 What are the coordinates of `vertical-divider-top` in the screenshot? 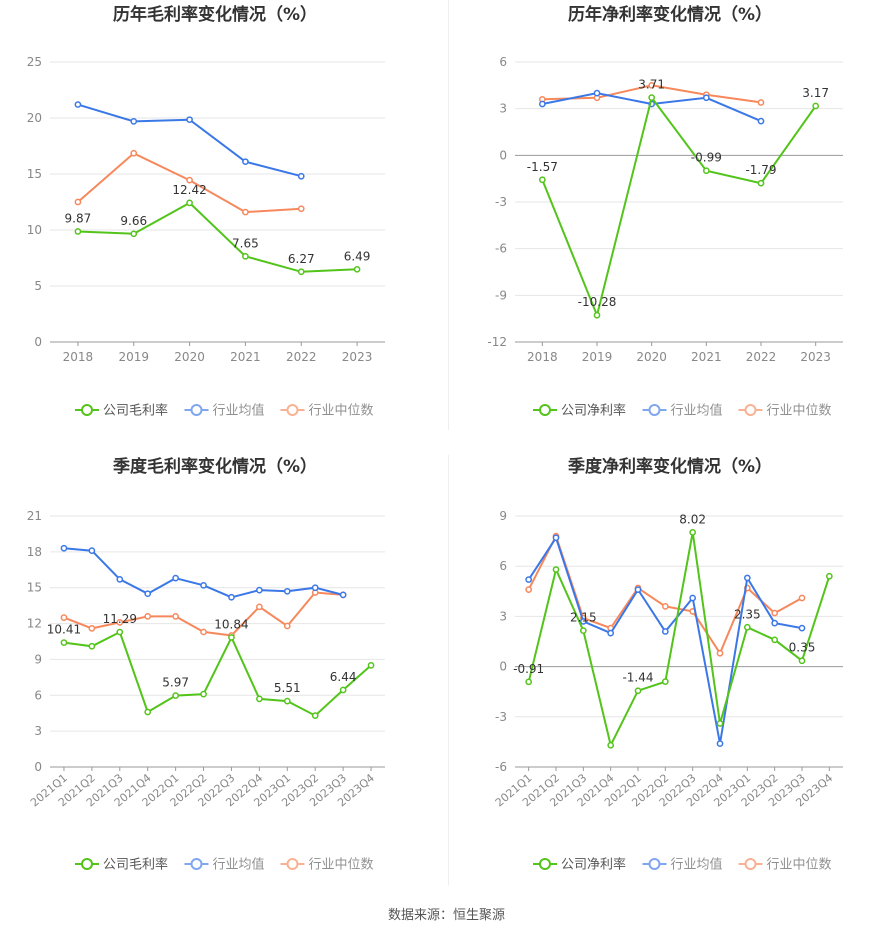 It's located at (448, 215).